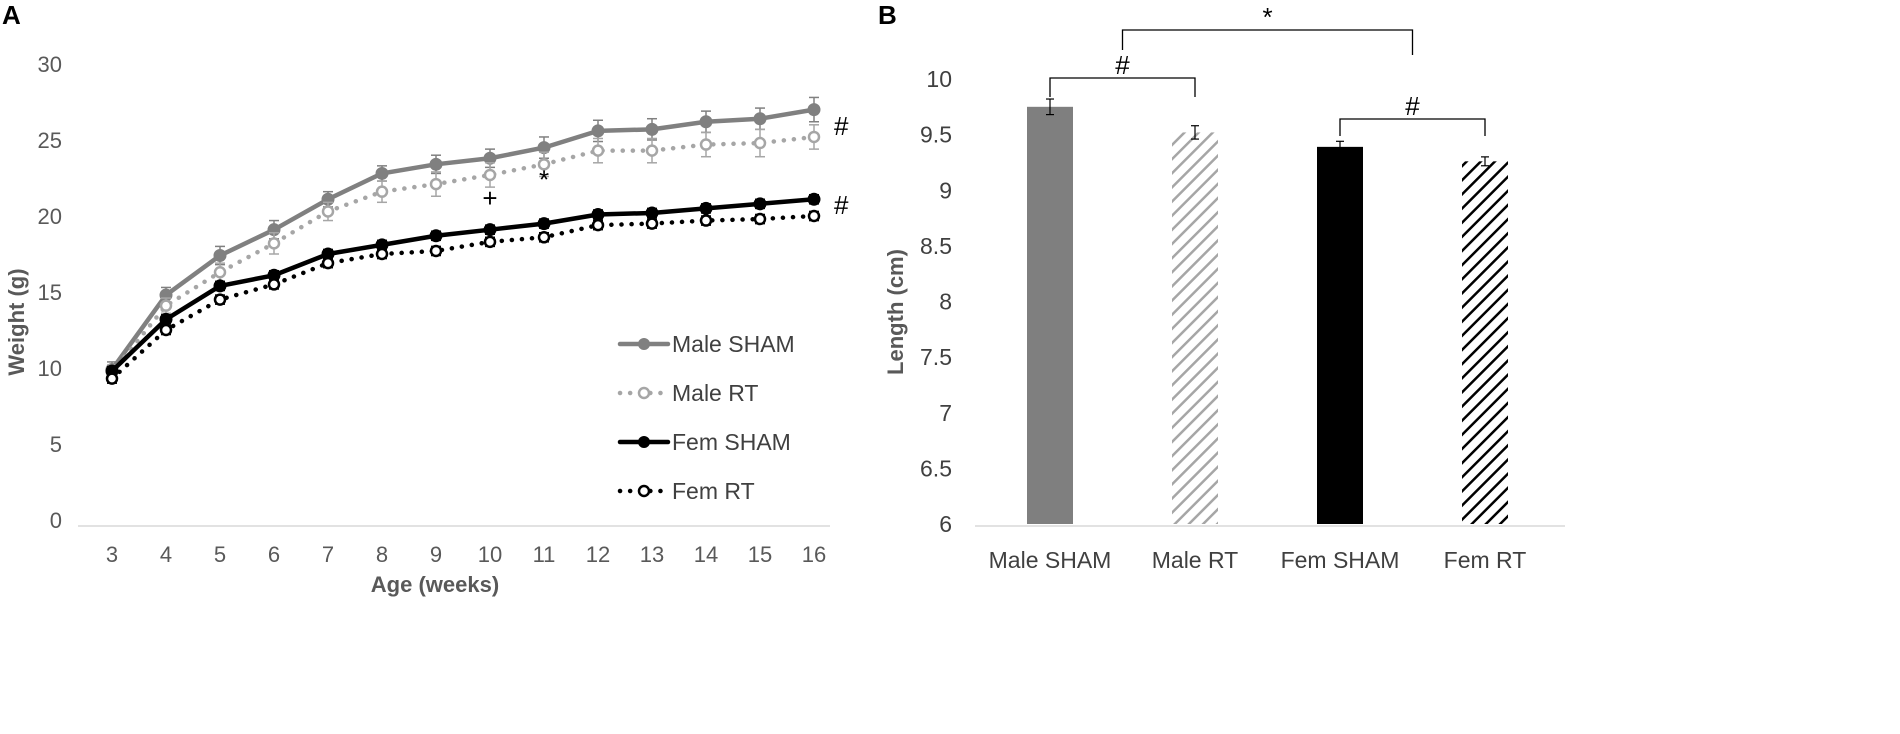 This screenshot has width=1900, height=734. I want to click on bar-male-sham, so click(1050, 315).